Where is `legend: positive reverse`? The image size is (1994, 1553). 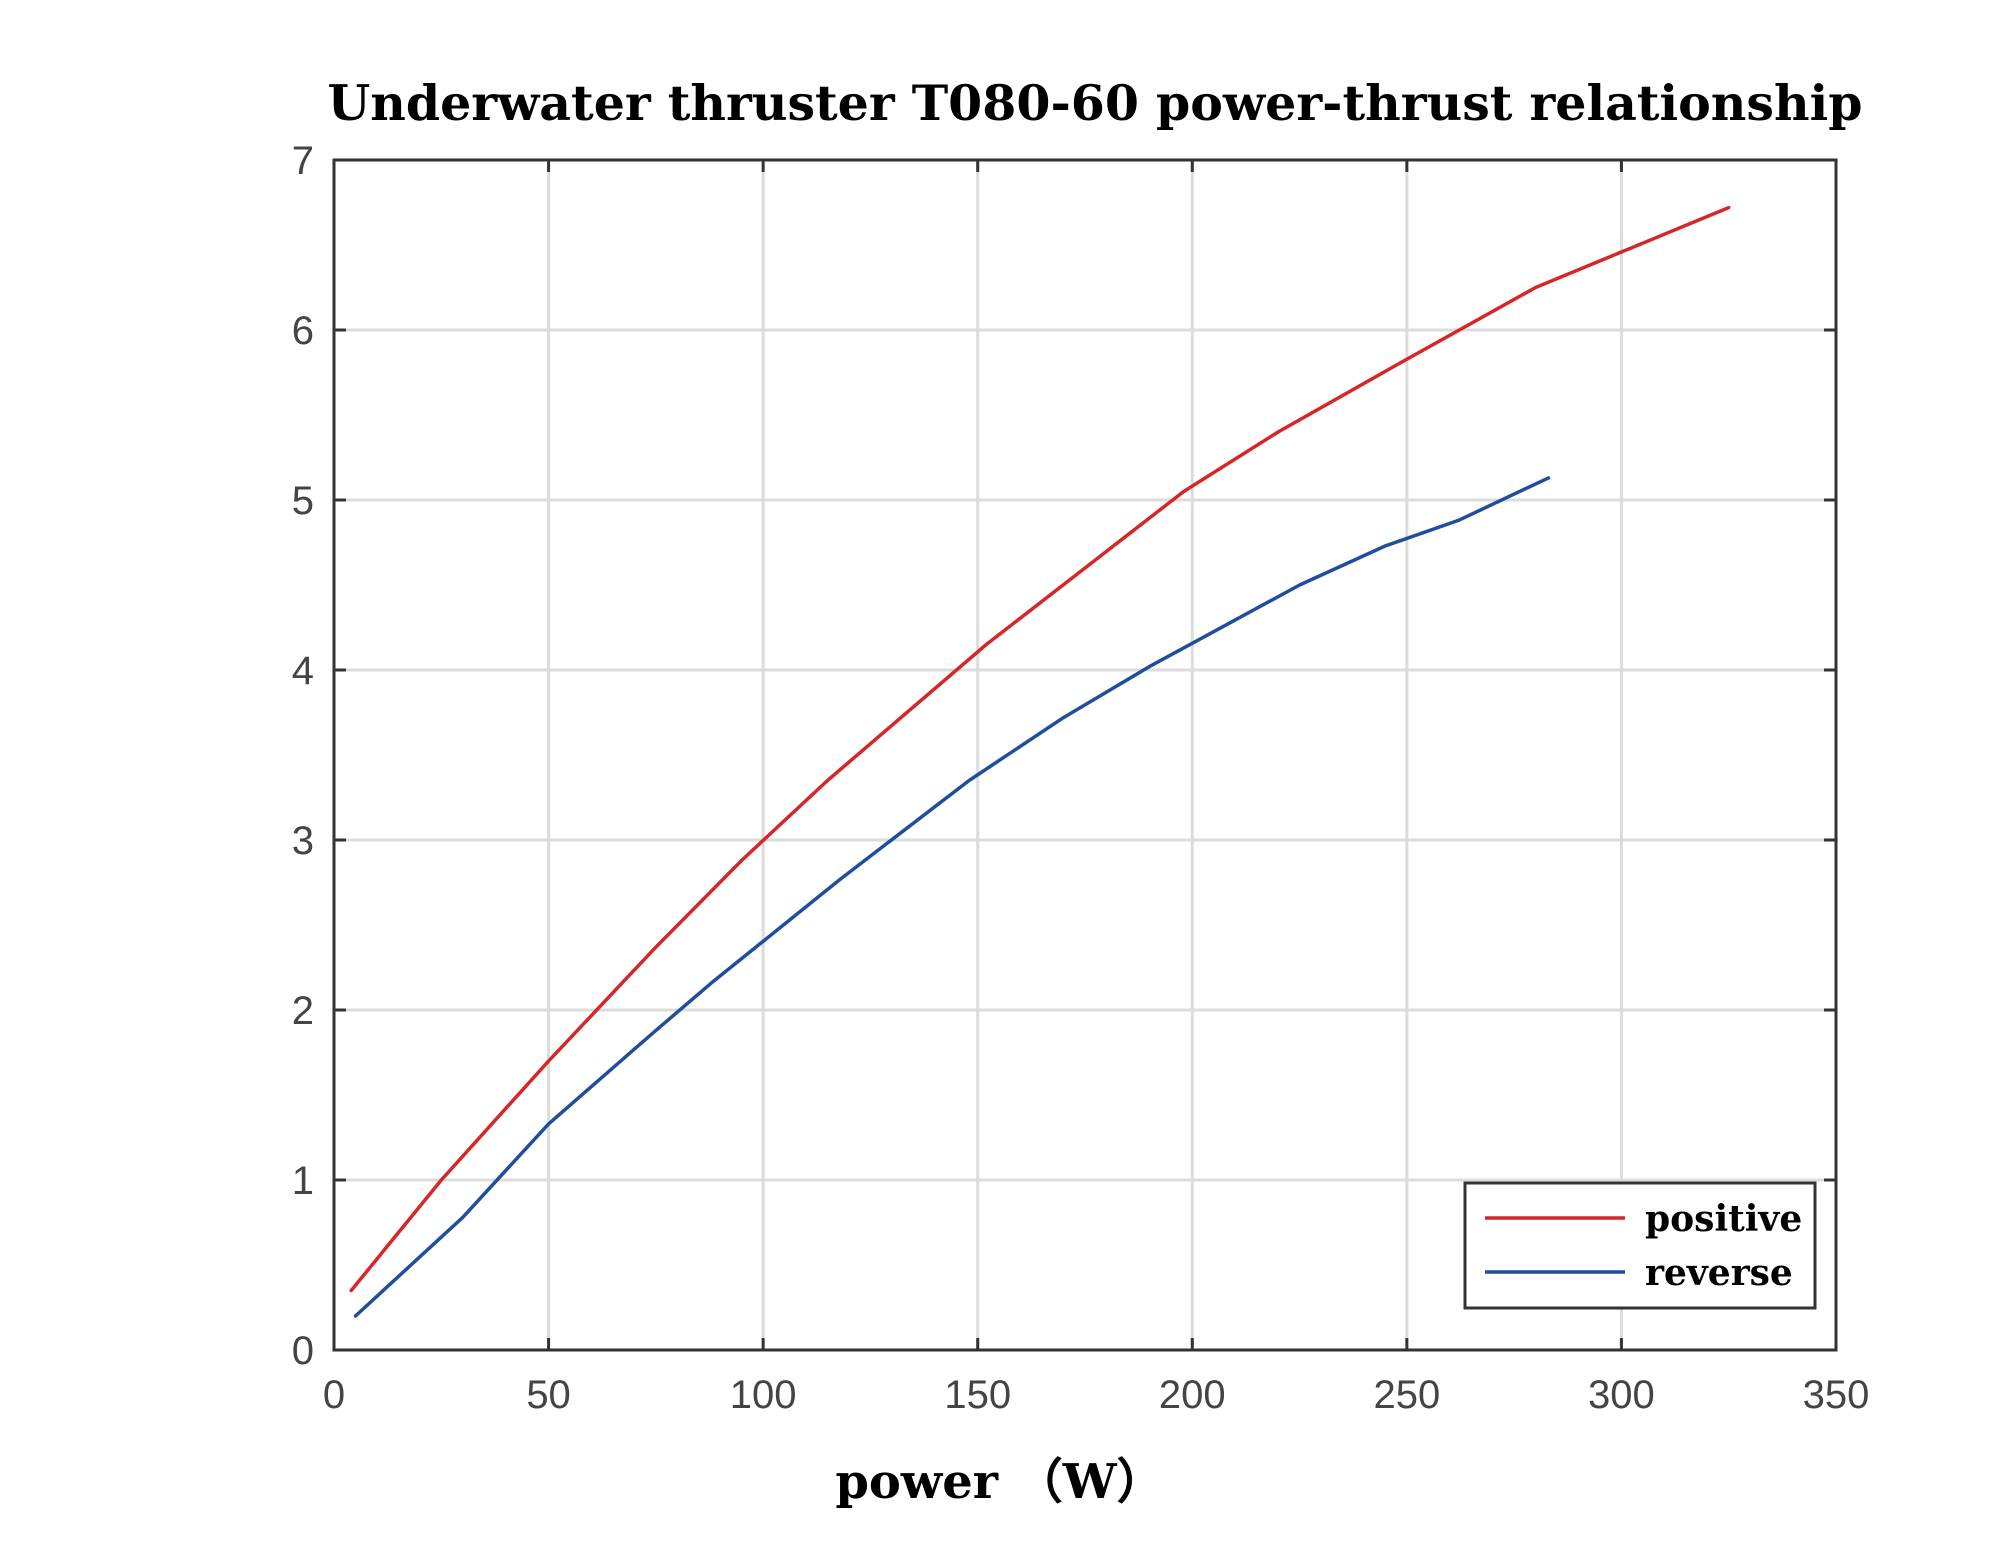
legend: positive reverse is located at coordinates (1640, 1245).